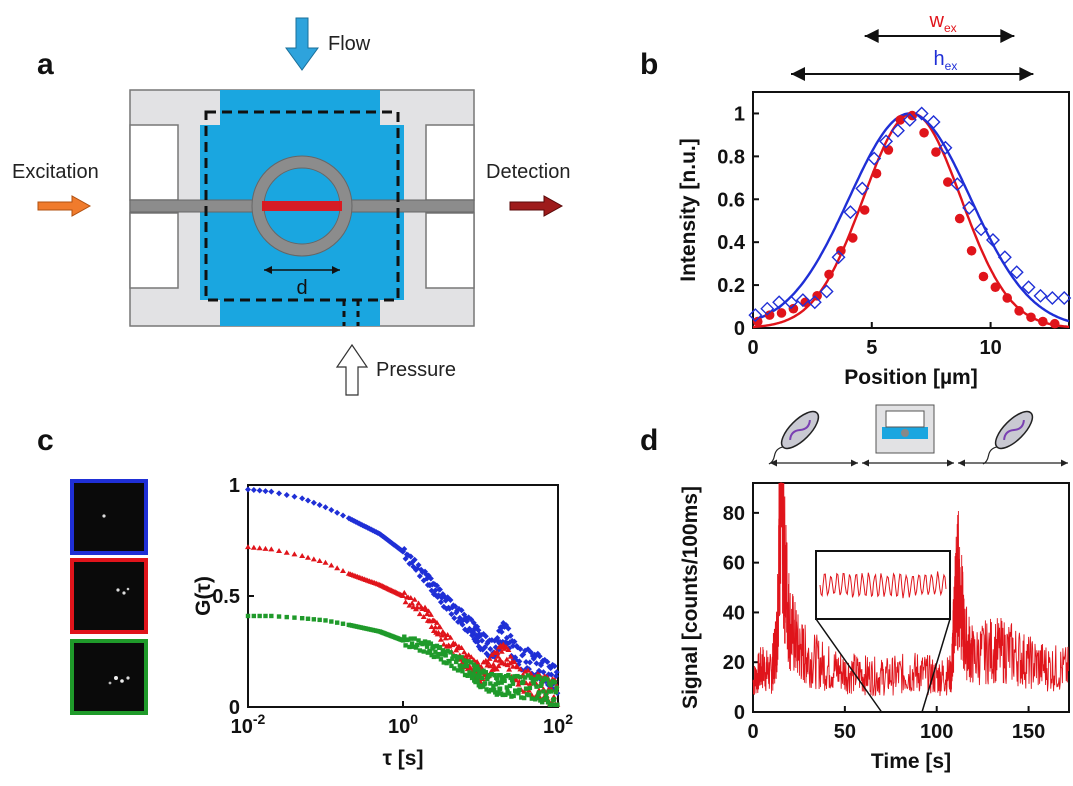 Image resolution: width=1073 pixels, height=786 pixels. Describe the element at coordinates (752, 732) in the screenshot. I see `x-tick-label: 0` at that location.